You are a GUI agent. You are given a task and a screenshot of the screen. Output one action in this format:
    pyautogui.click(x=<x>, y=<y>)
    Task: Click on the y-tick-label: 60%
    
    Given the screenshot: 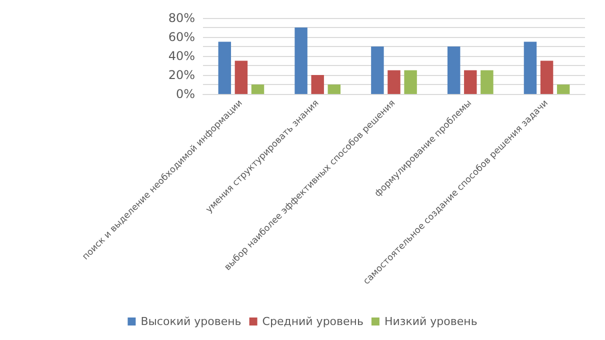 What is the action you would take?
    pyautogui.click(x=181, y=37)
    